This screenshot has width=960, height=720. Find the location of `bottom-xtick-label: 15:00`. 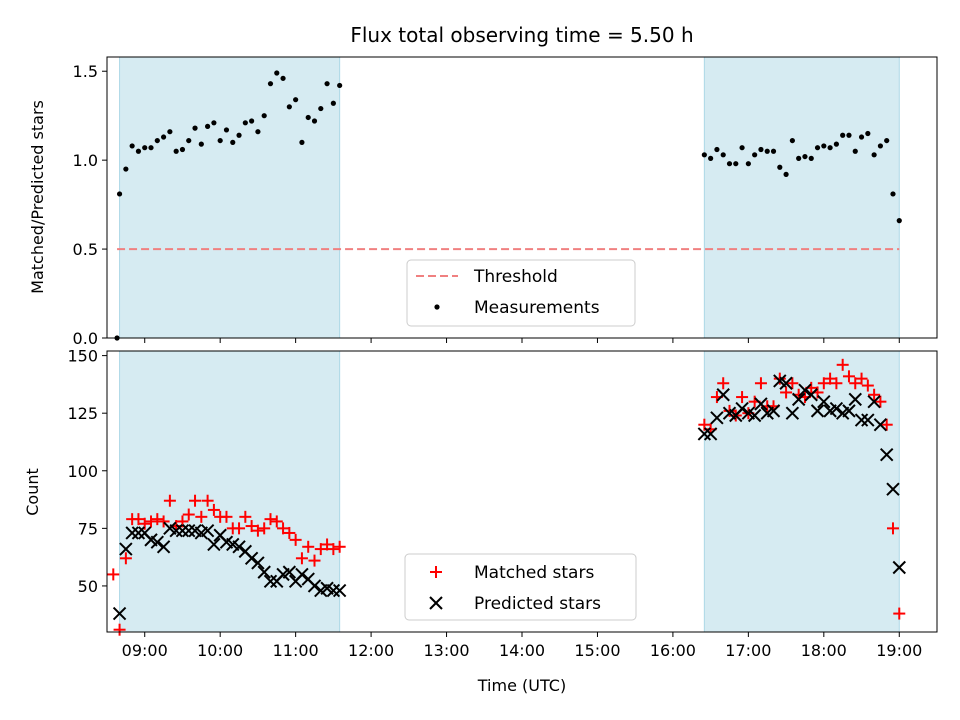

bottom-xtick-label: 15:00 is located at coordinates (597, 650).